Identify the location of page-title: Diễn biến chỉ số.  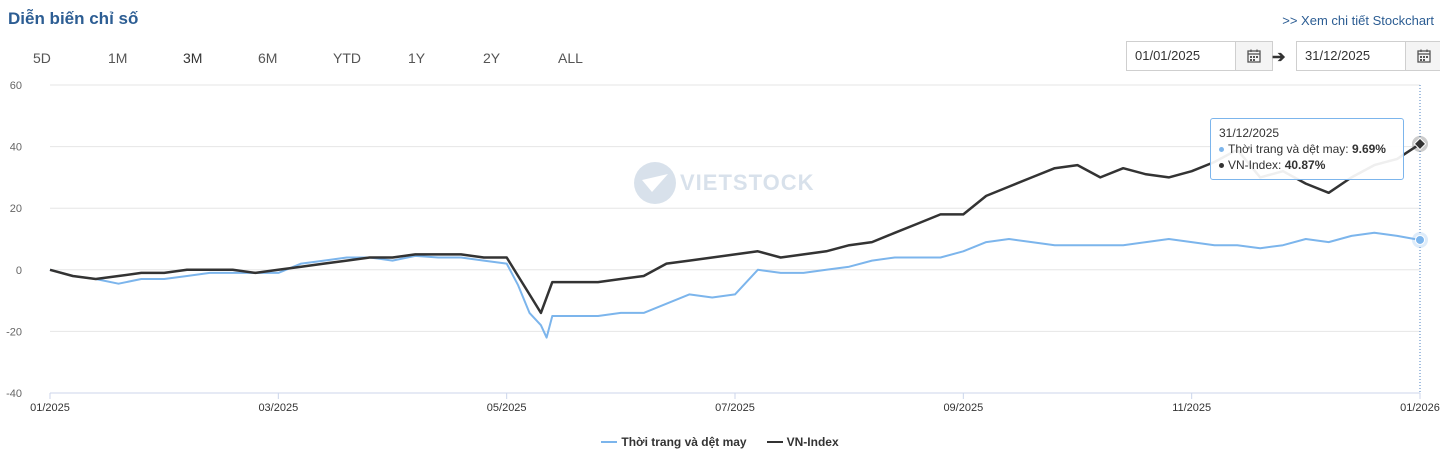
(73, 18).